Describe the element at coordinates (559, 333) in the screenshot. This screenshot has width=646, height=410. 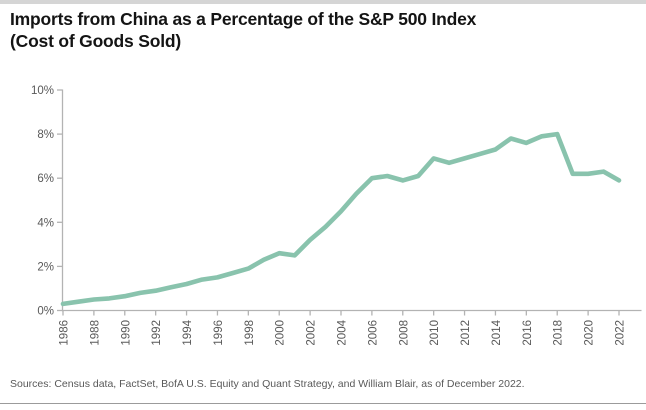
I see `x-tick-label: 2018` at that location.